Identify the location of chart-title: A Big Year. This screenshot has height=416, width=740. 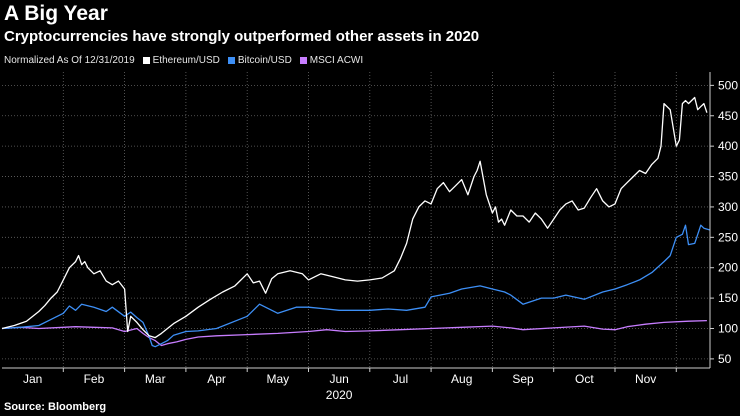
(56, 13).